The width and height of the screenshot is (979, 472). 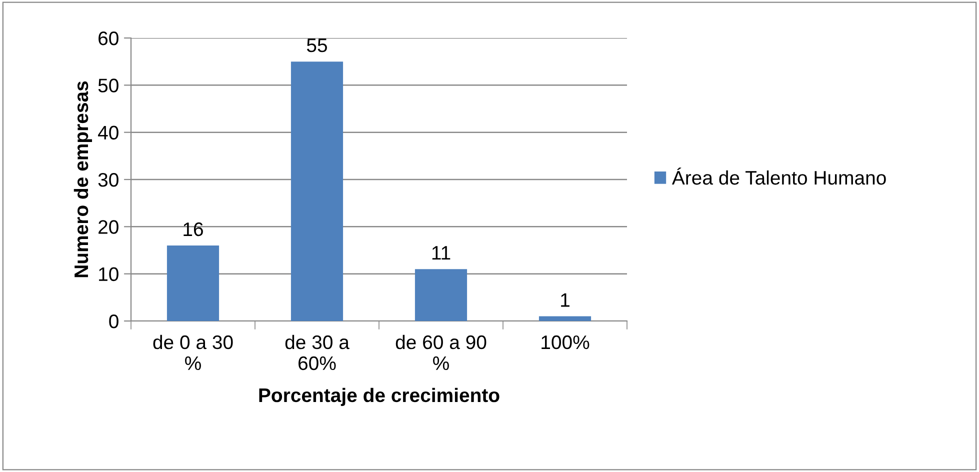 I want to click on y-tick-label: 0, so click(x=113, y=321).